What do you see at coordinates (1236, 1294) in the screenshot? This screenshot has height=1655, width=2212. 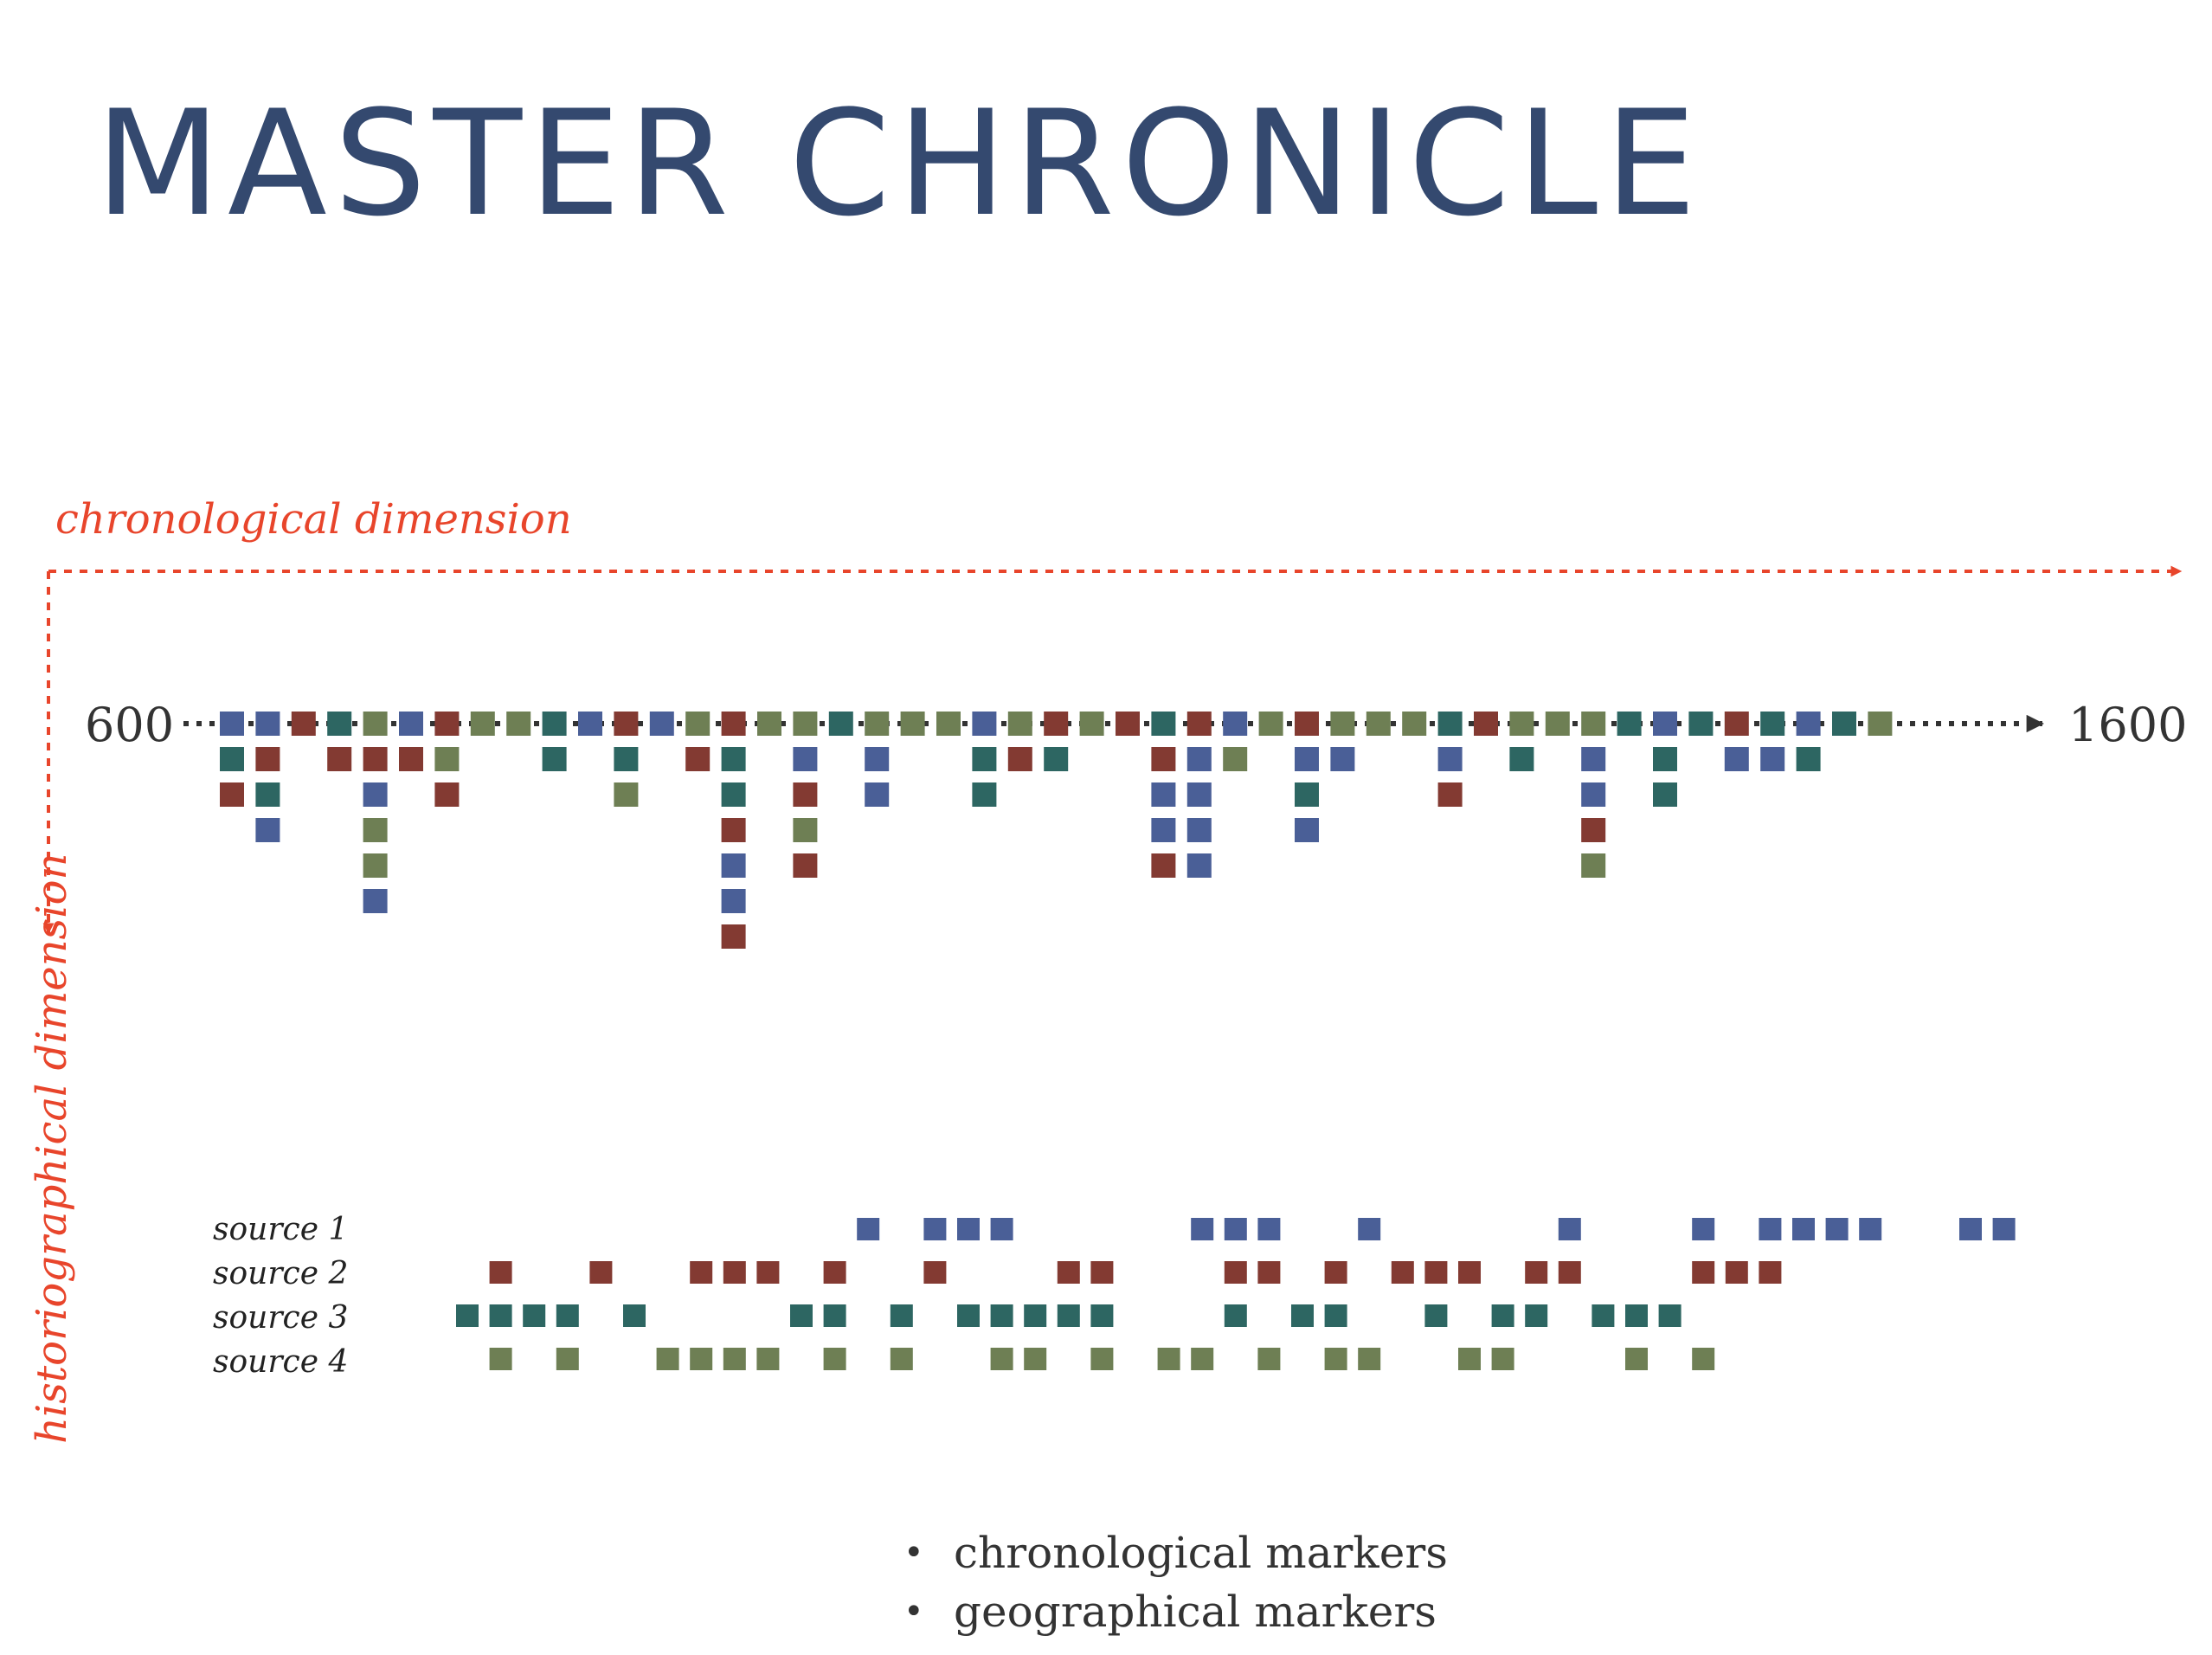 I see `source-marks` at bounding box center [1236, 1294].